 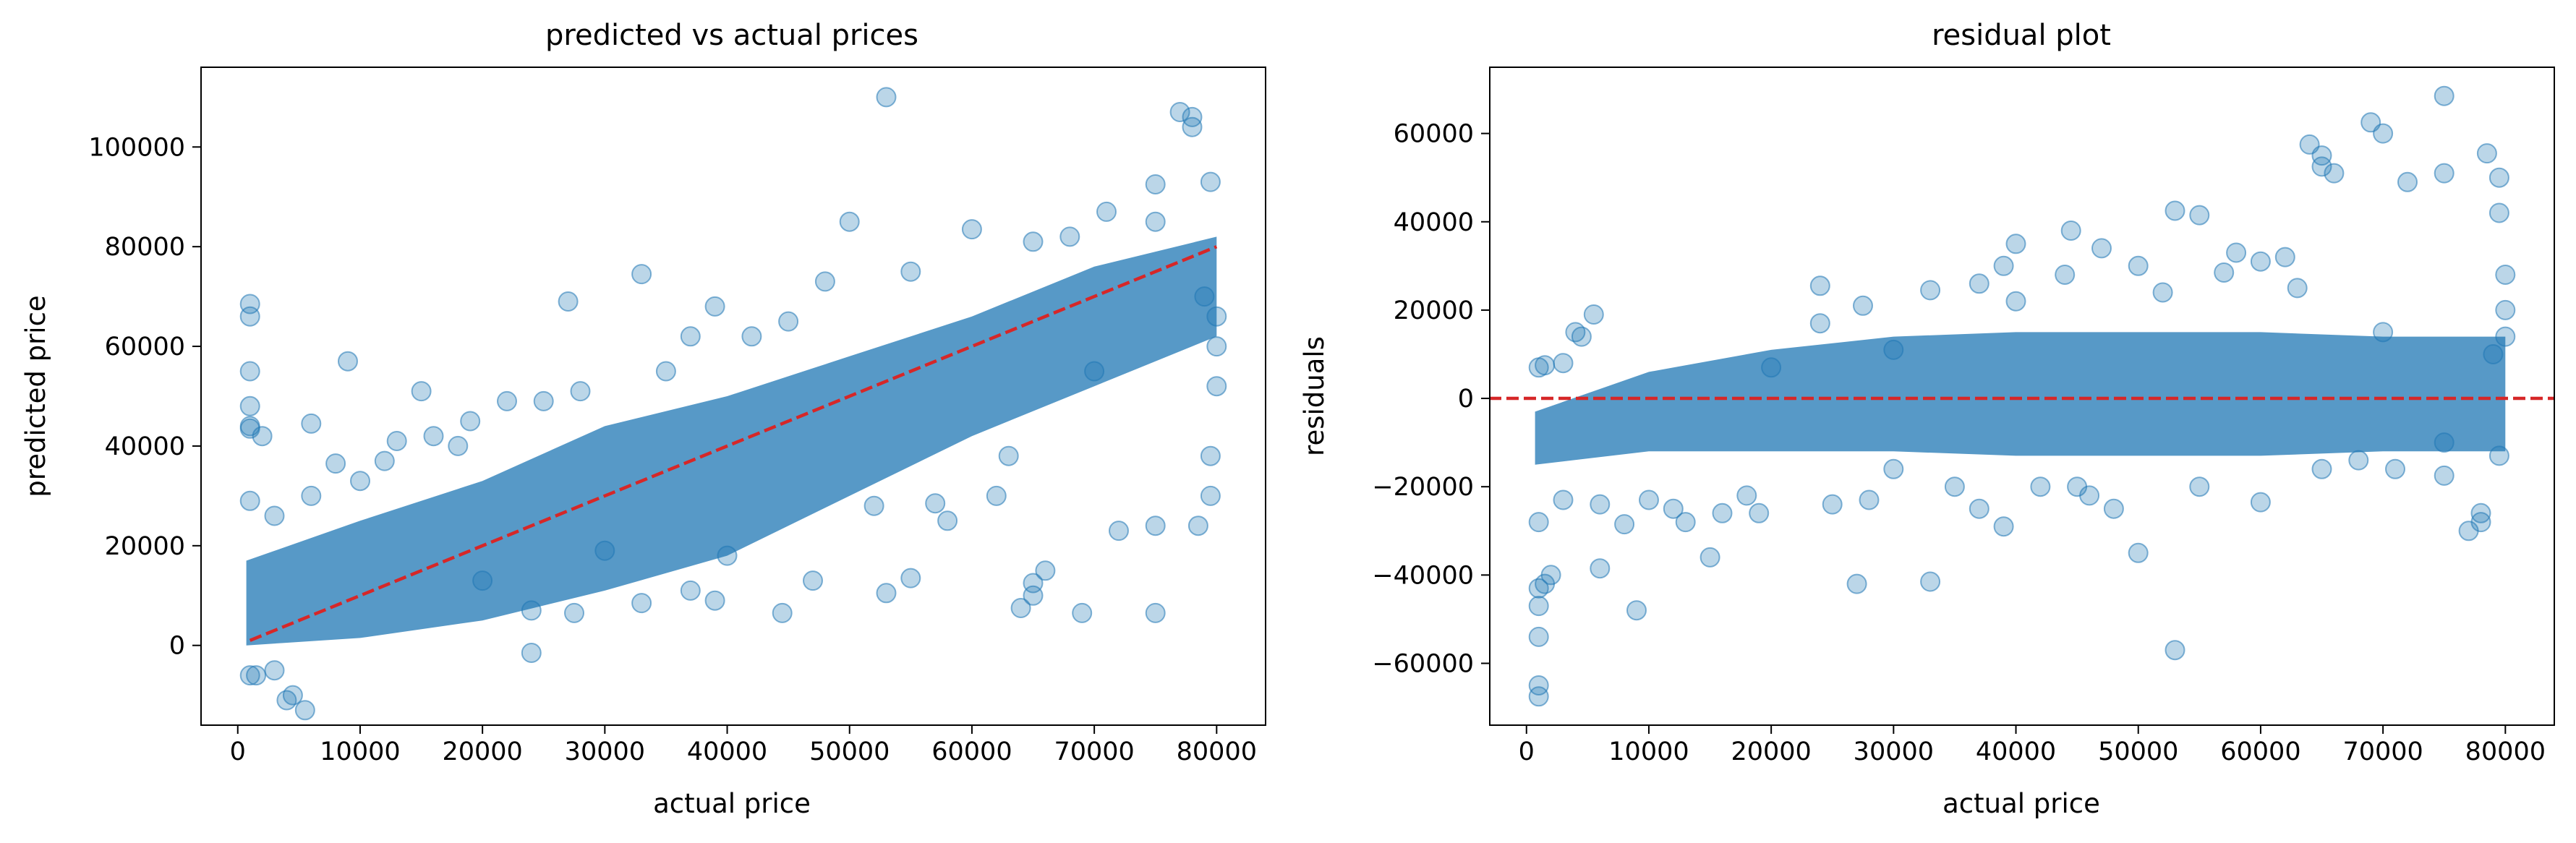 What do you see at coordinates (482, 751) in the screenshot?
I see `x-tick-label: 20000` at bounding box center [482, 751].